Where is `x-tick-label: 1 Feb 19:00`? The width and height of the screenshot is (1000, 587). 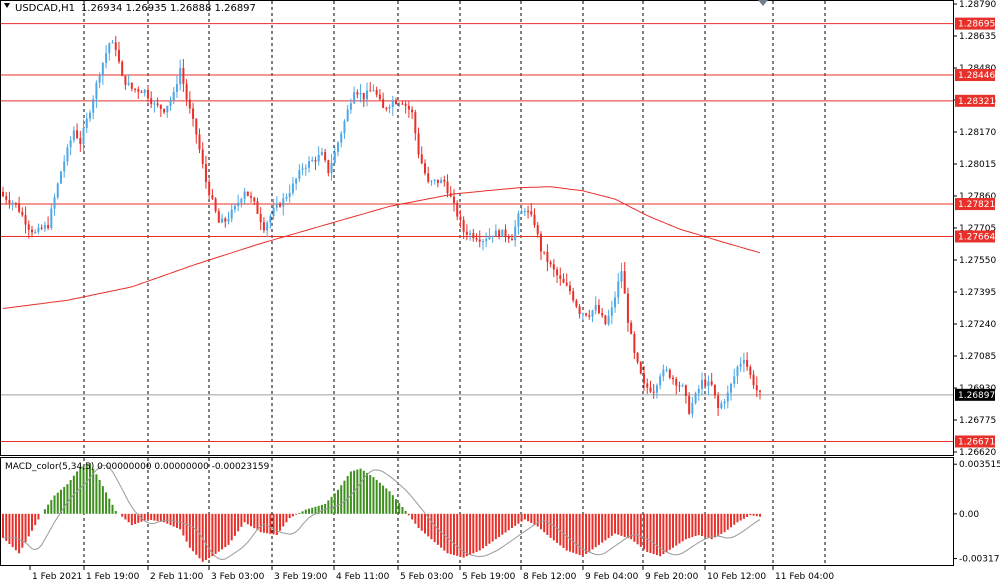 x-tick-label: 1 Feb 19:00 is located at coordinates (113, 577).